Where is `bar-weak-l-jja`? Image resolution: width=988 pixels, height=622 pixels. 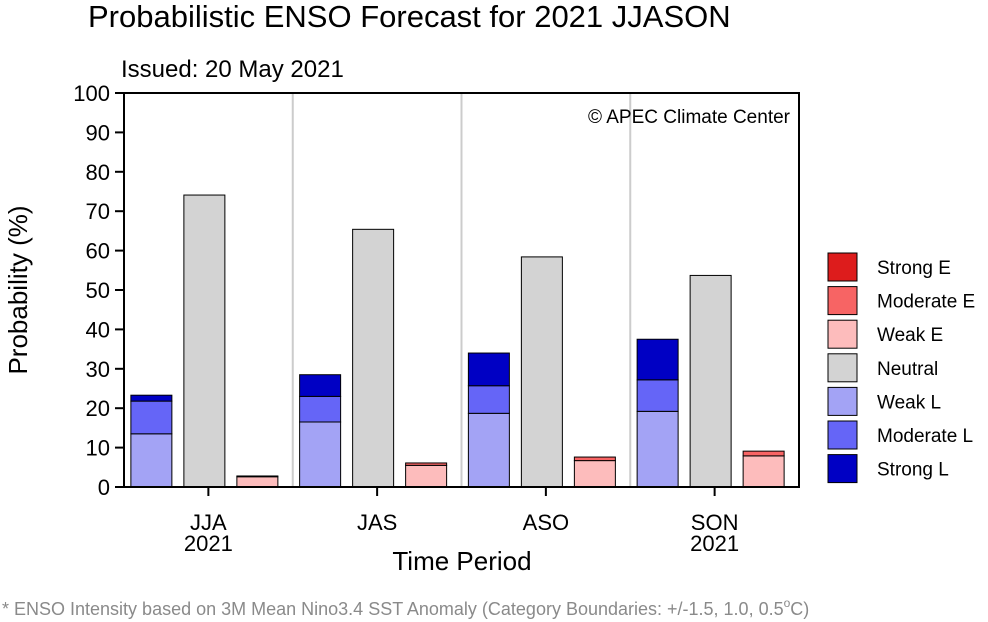
bar-weak-l-jja is located at coordinates (151, 460).